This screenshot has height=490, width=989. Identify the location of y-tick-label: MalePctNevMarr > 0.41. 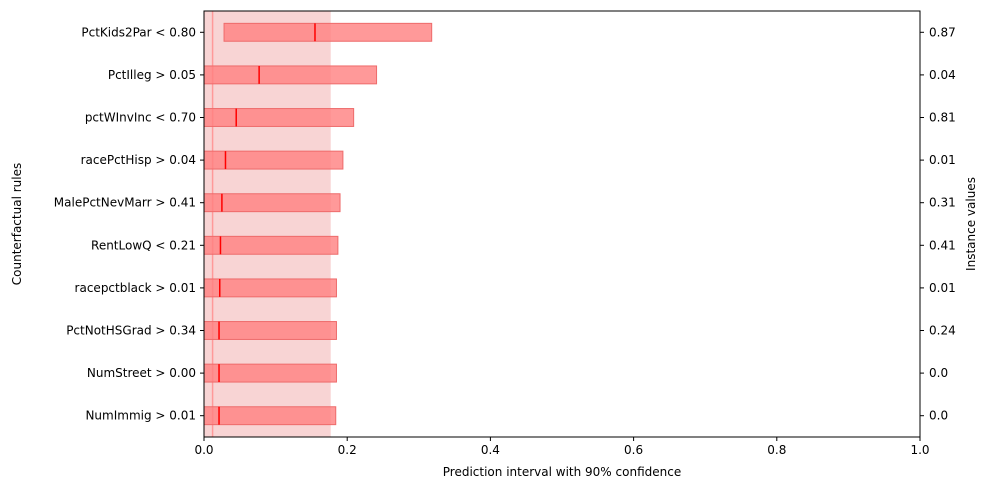
(125, 203).